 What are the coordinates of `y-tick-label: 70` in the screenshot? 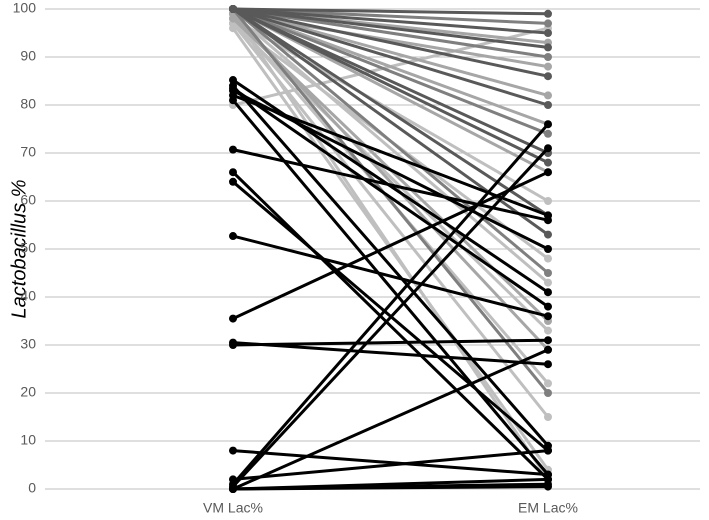 It's located at (28, 152).